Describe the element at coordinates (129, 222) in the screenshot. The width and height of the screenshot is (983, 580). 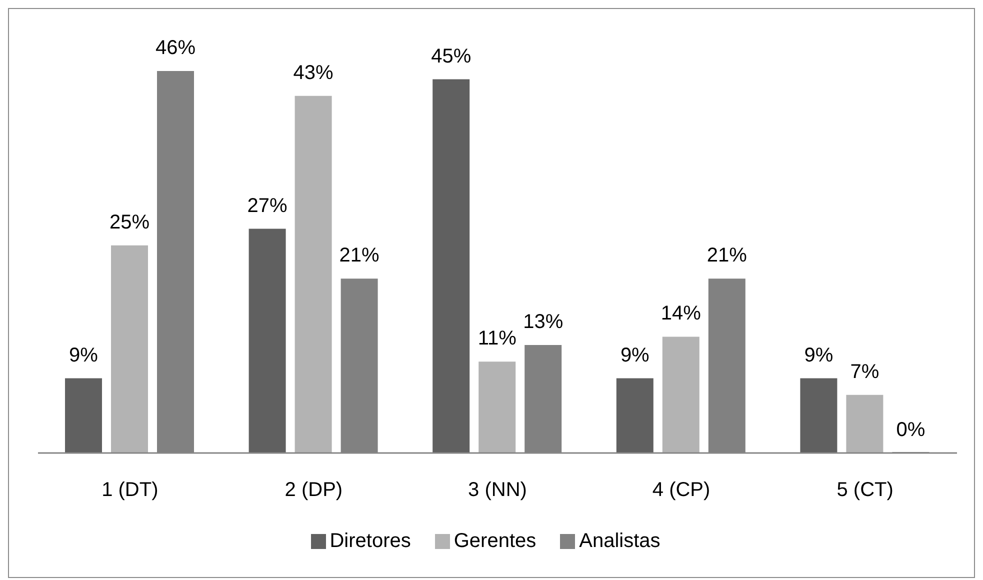
I see `data-label: 25%` at that location.